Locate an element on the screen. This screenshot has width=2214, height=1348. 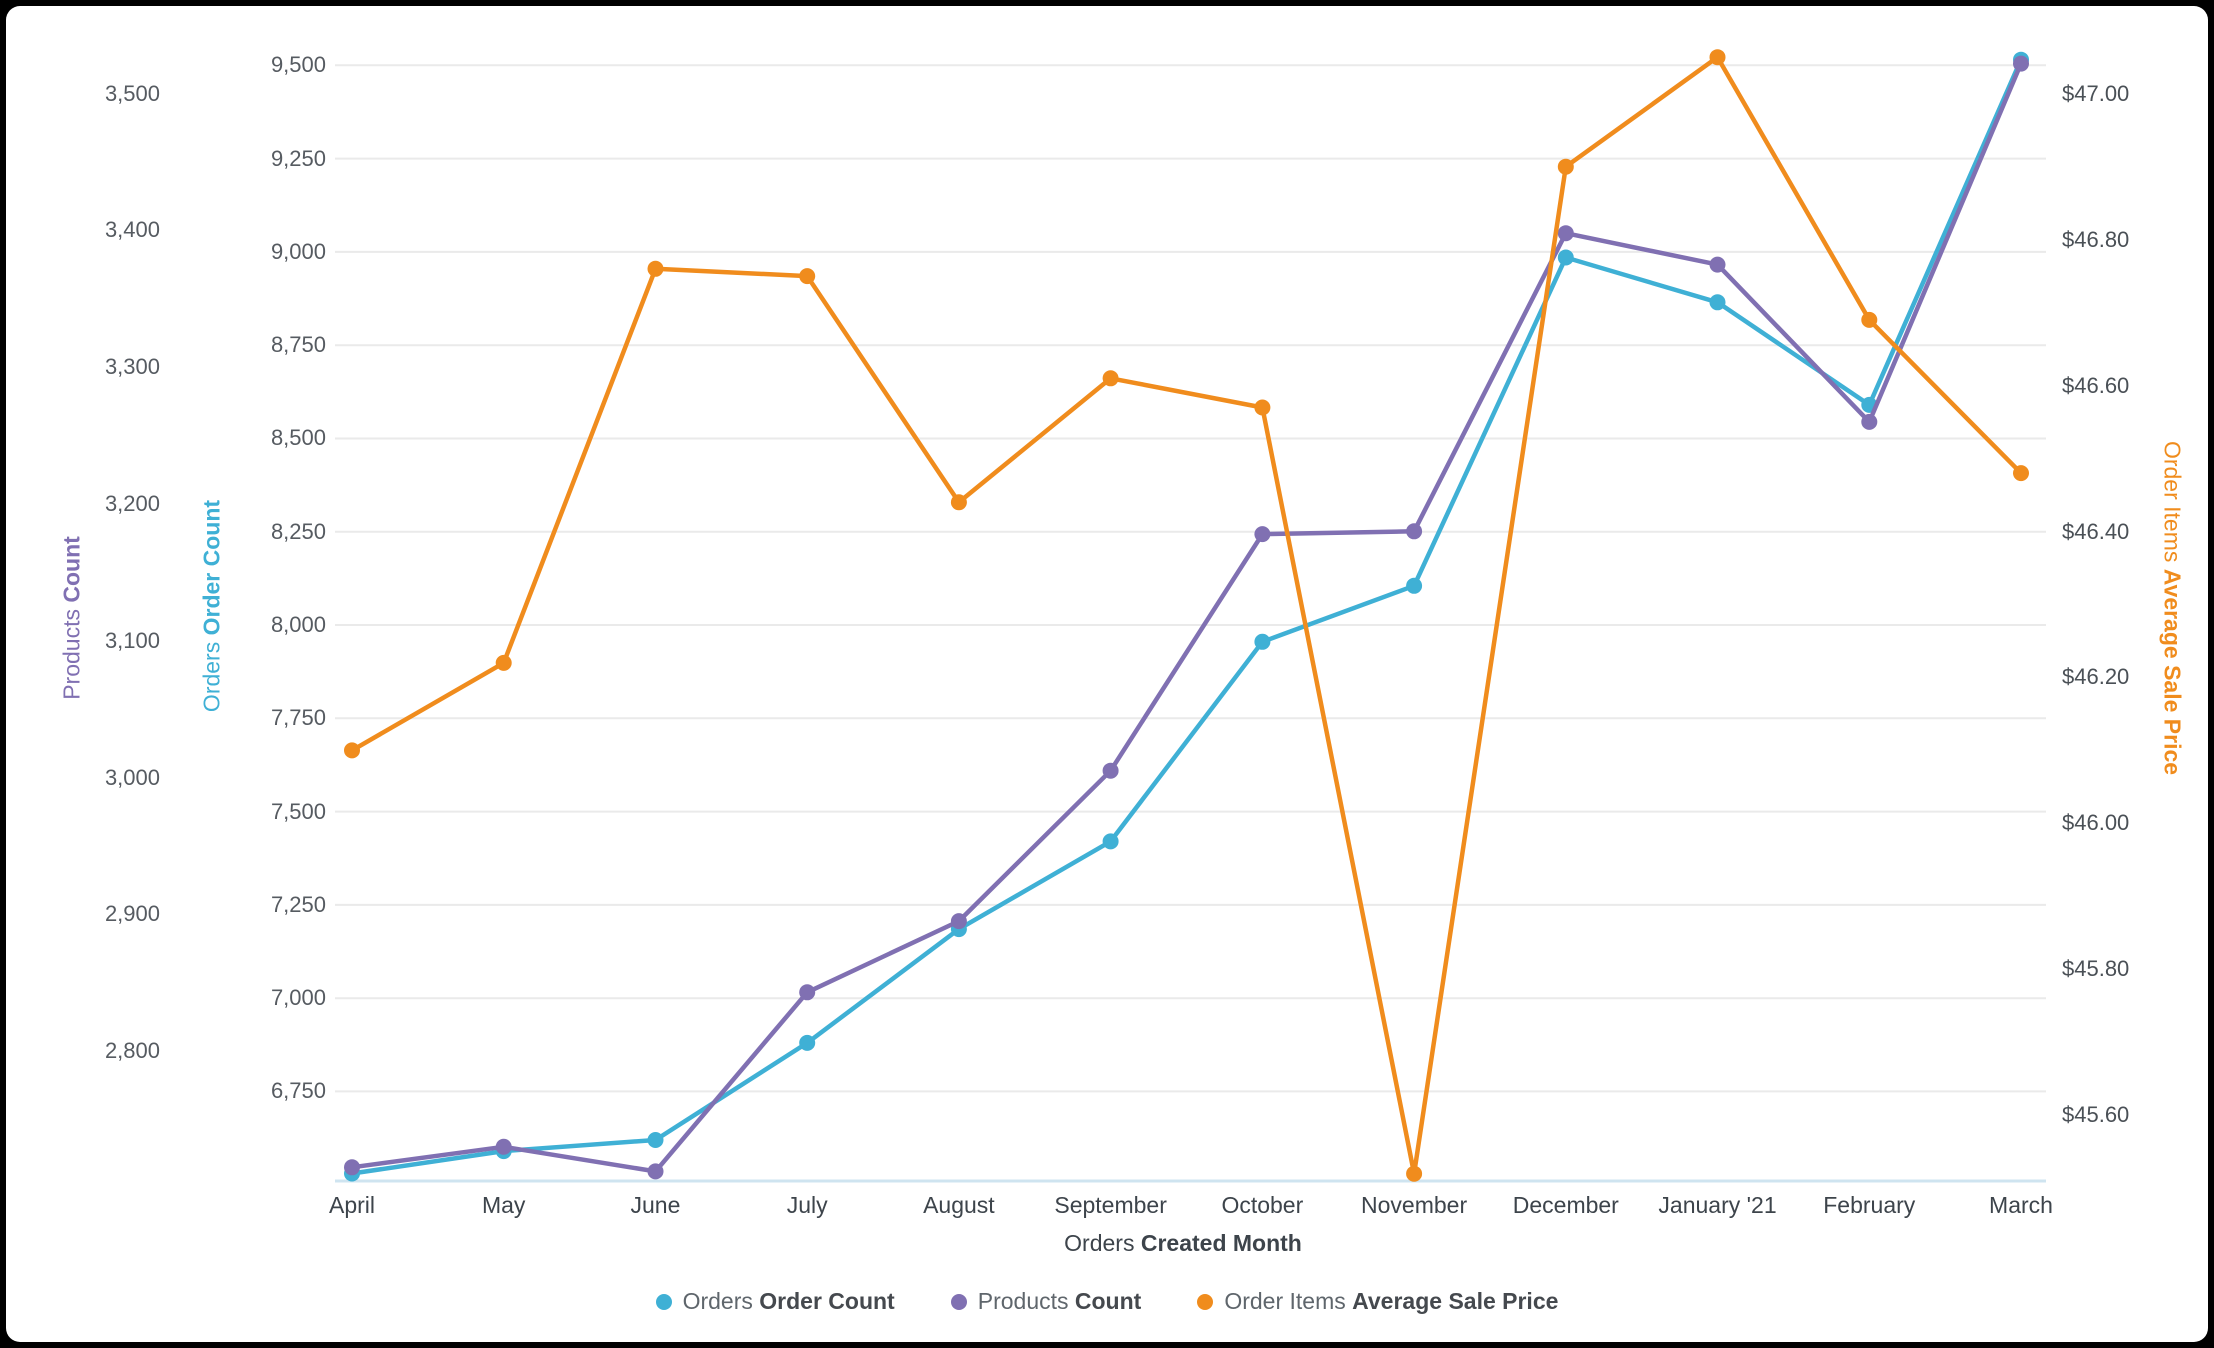
x-axis-label: April is located at coordinates (351, 1205).